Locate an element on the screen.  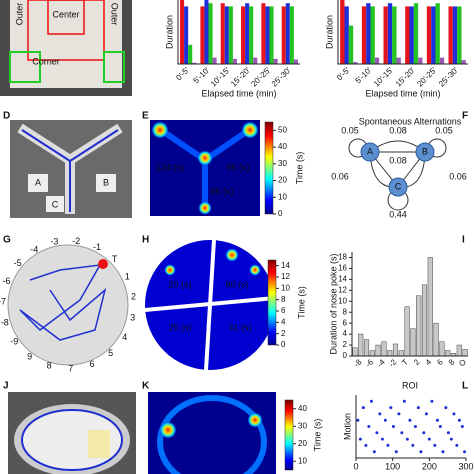
hole-label: 3 is located at coordinates (132, 318).